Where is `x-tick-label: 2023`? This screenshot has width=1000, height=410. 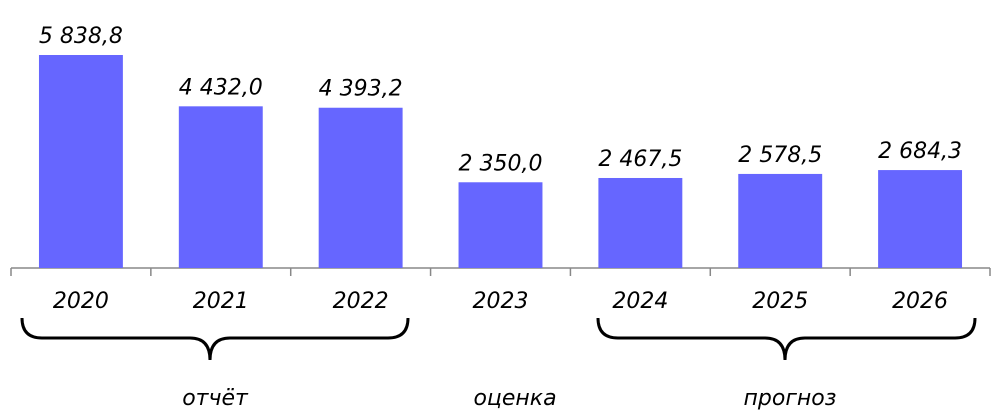 x-tick-label: 2023 is located at coordinates (501, 301).